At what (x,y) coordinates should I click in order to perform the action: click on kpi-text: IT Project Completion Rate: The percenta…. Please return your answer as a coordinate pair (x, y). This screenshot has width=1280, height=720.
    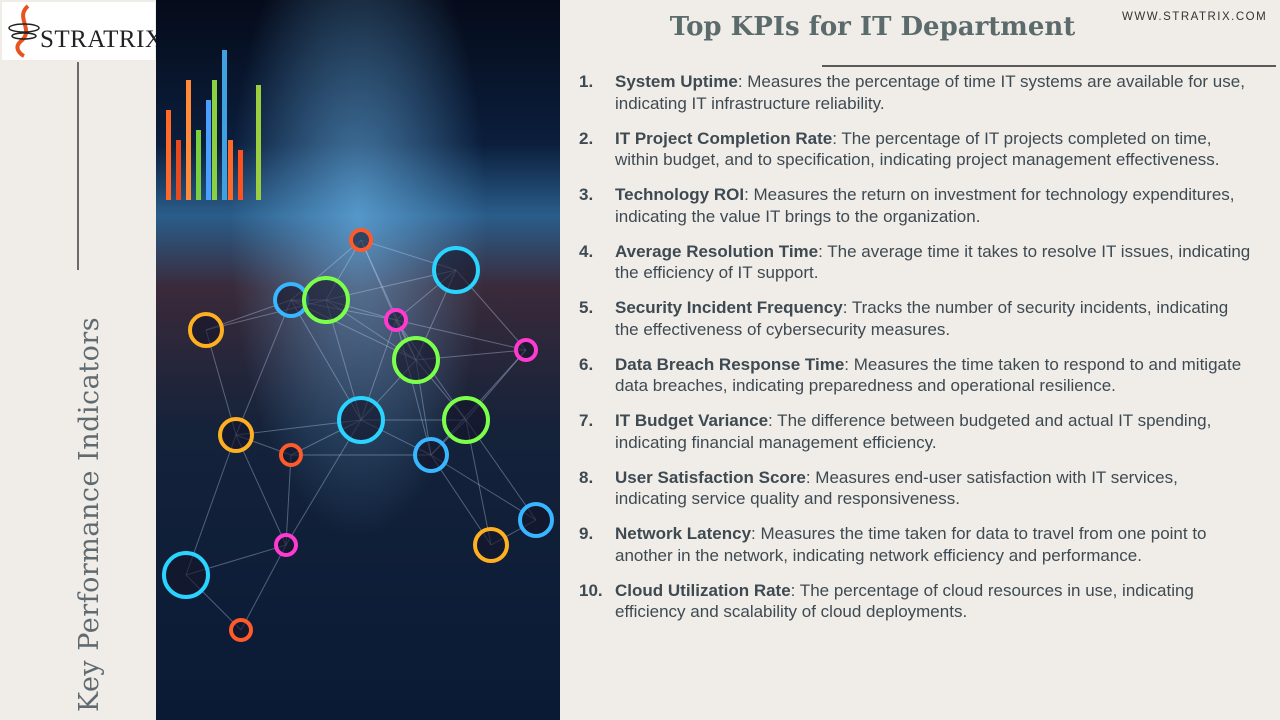
    Looking at the image, I should click on (934, 149).